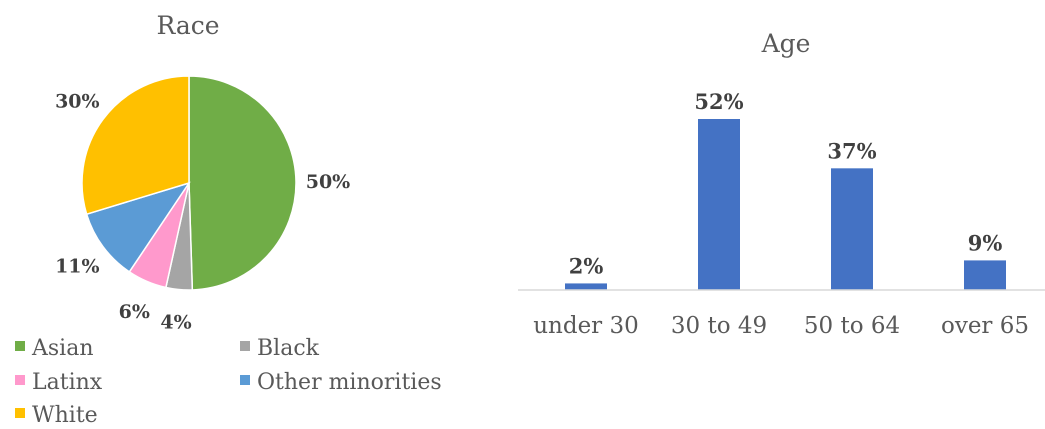 The width and height of the screenshot is (1045, 429). What do you see at coordinates (719, 326) in the screenshot?
I see `x-tick-label-30-to-49: 30 to 49` at bounding box center [719, 326].